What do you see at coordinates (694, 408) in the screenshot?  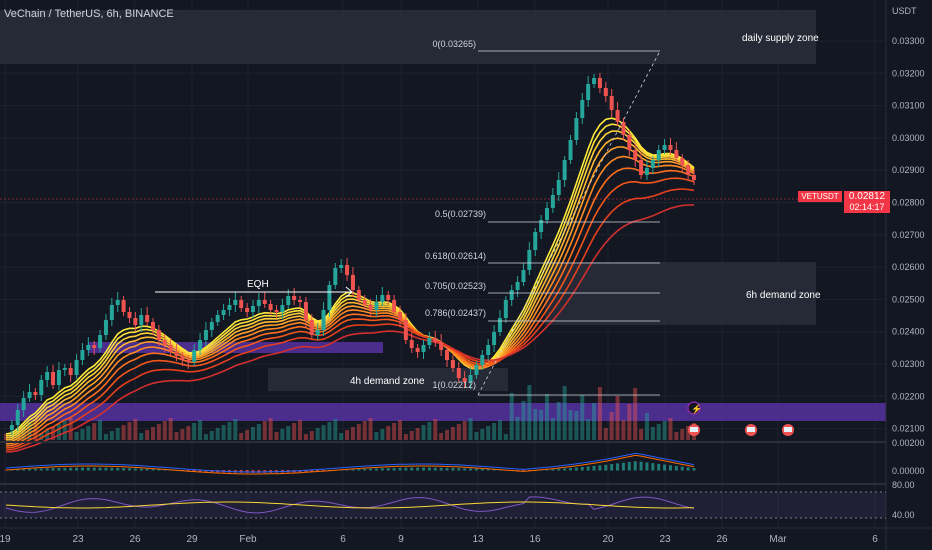 I see `lightning-event-icon` at bounding box center [694, 408].